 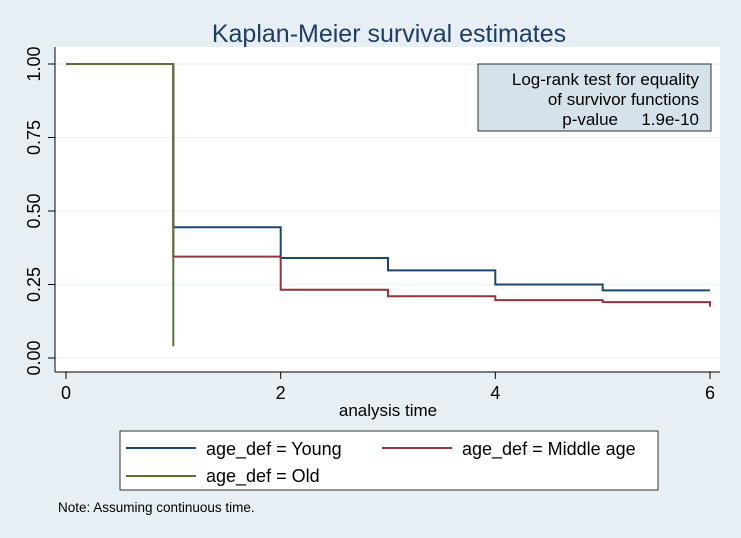 What do you see at coordinates (710, 393) in the screenshot?
I see `x-tick-label-3: 6` at bounding box center [710, 393].